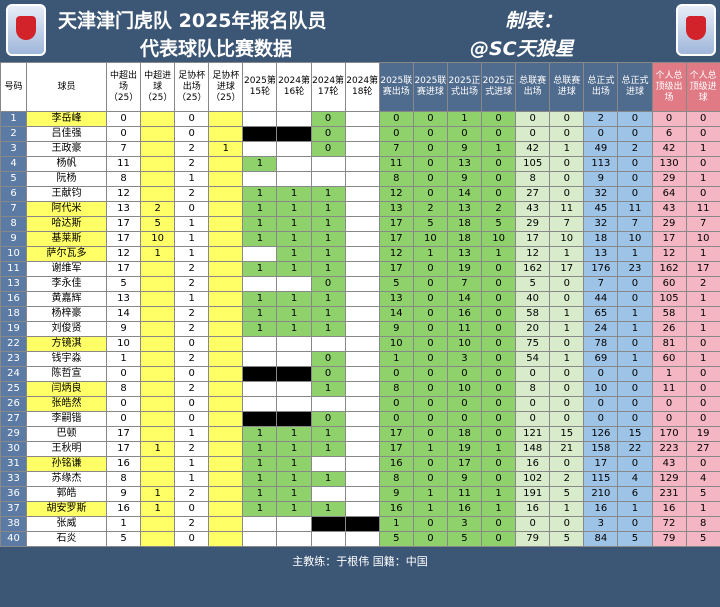  What do you see at coordinates (360, 494) in the screenshot?
I see `player-row: 36 郭皓 9 1 2 1 1 9 1 11 1 191 5 210 6 231 5` at bounding box center [360, 494].